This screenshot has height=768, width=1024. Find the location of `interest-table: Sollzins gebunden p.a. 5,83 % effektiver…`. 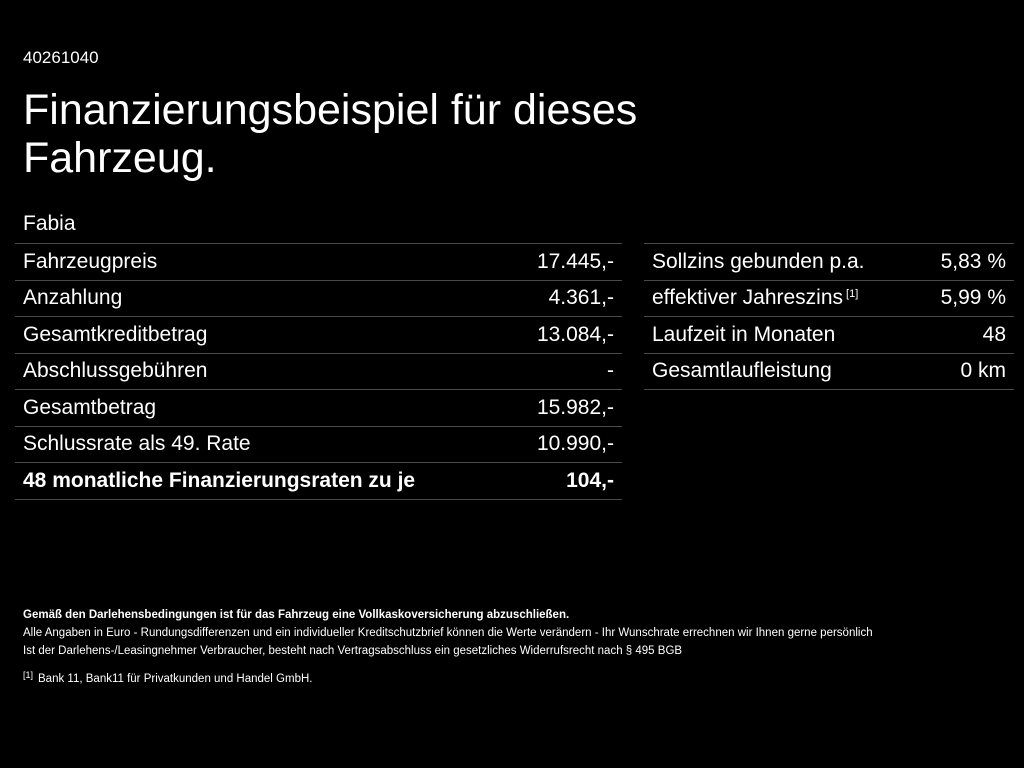

interest-table: Sollzins gebunden p.a. 5,83 % effektiver… is located at coordinates (829, 316).